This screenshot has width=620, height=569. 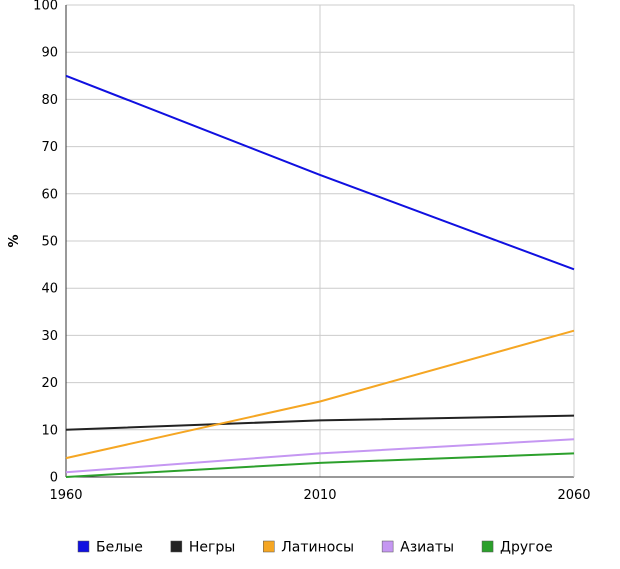 I want to click on y-tick-label: 20, so click(x=49, y=383).